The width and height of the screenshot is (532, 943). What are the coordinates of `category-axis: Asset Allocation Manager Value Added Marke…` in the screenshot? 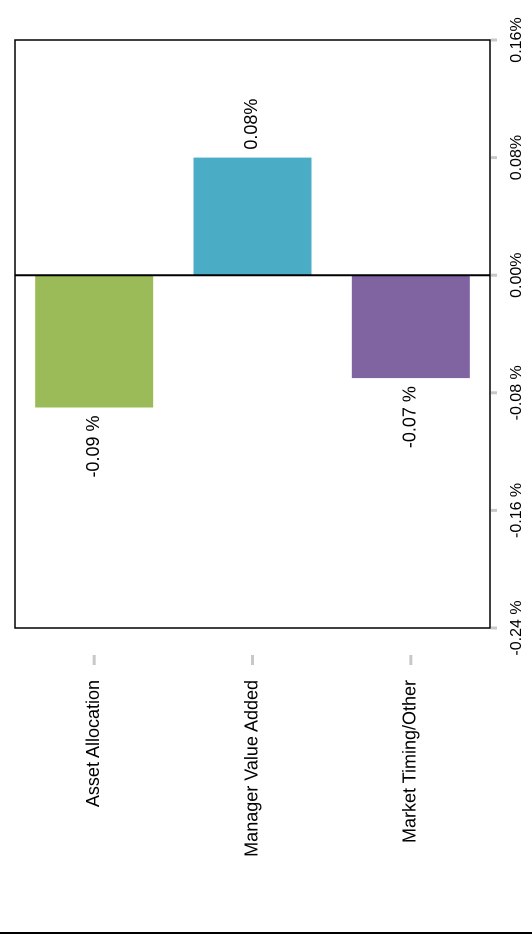 It's located at (251, 756).